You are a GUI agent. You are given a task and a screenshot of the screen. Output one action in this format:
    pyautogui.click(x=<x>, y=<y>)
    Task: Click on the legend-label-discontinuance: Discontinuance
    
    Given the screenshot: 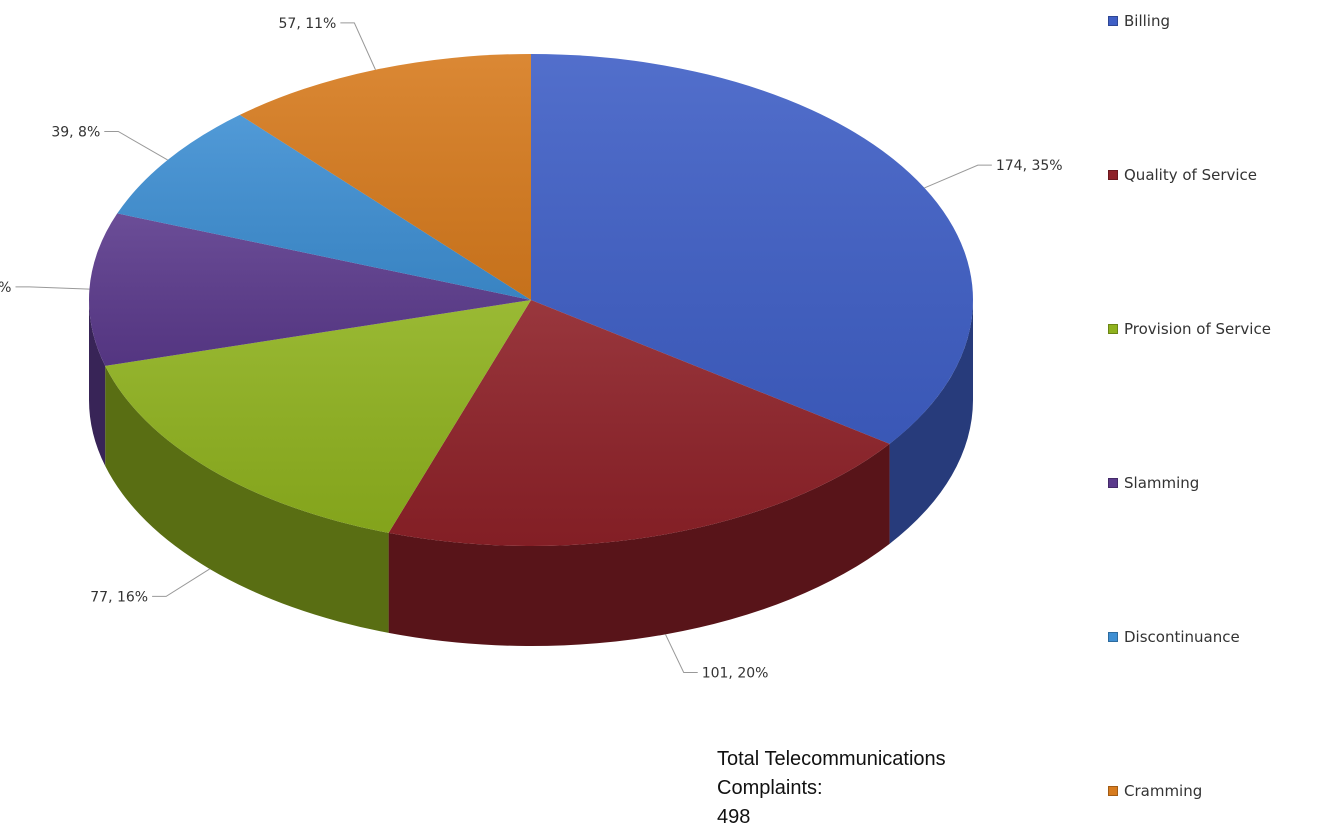 What is the action you would take?
    pyautogui.click(x=1182, y=637)
    